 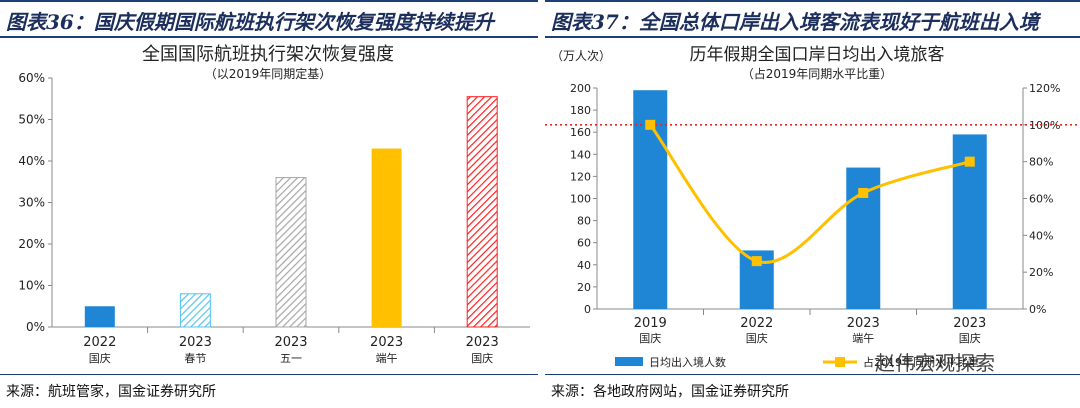 I want to click on y-tick-label: 0, so click(x=587, y=309).